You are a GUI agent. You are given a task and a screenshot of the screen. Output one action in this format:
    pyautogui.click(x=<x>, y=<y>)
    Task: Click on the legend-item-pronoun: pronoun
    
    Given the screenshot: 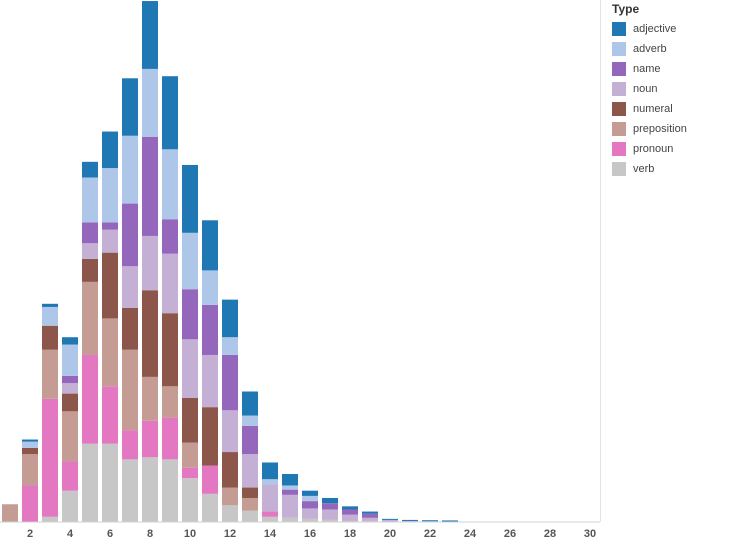 What is the action you would take?
    pyautogui.click(x=680, y=149)
    